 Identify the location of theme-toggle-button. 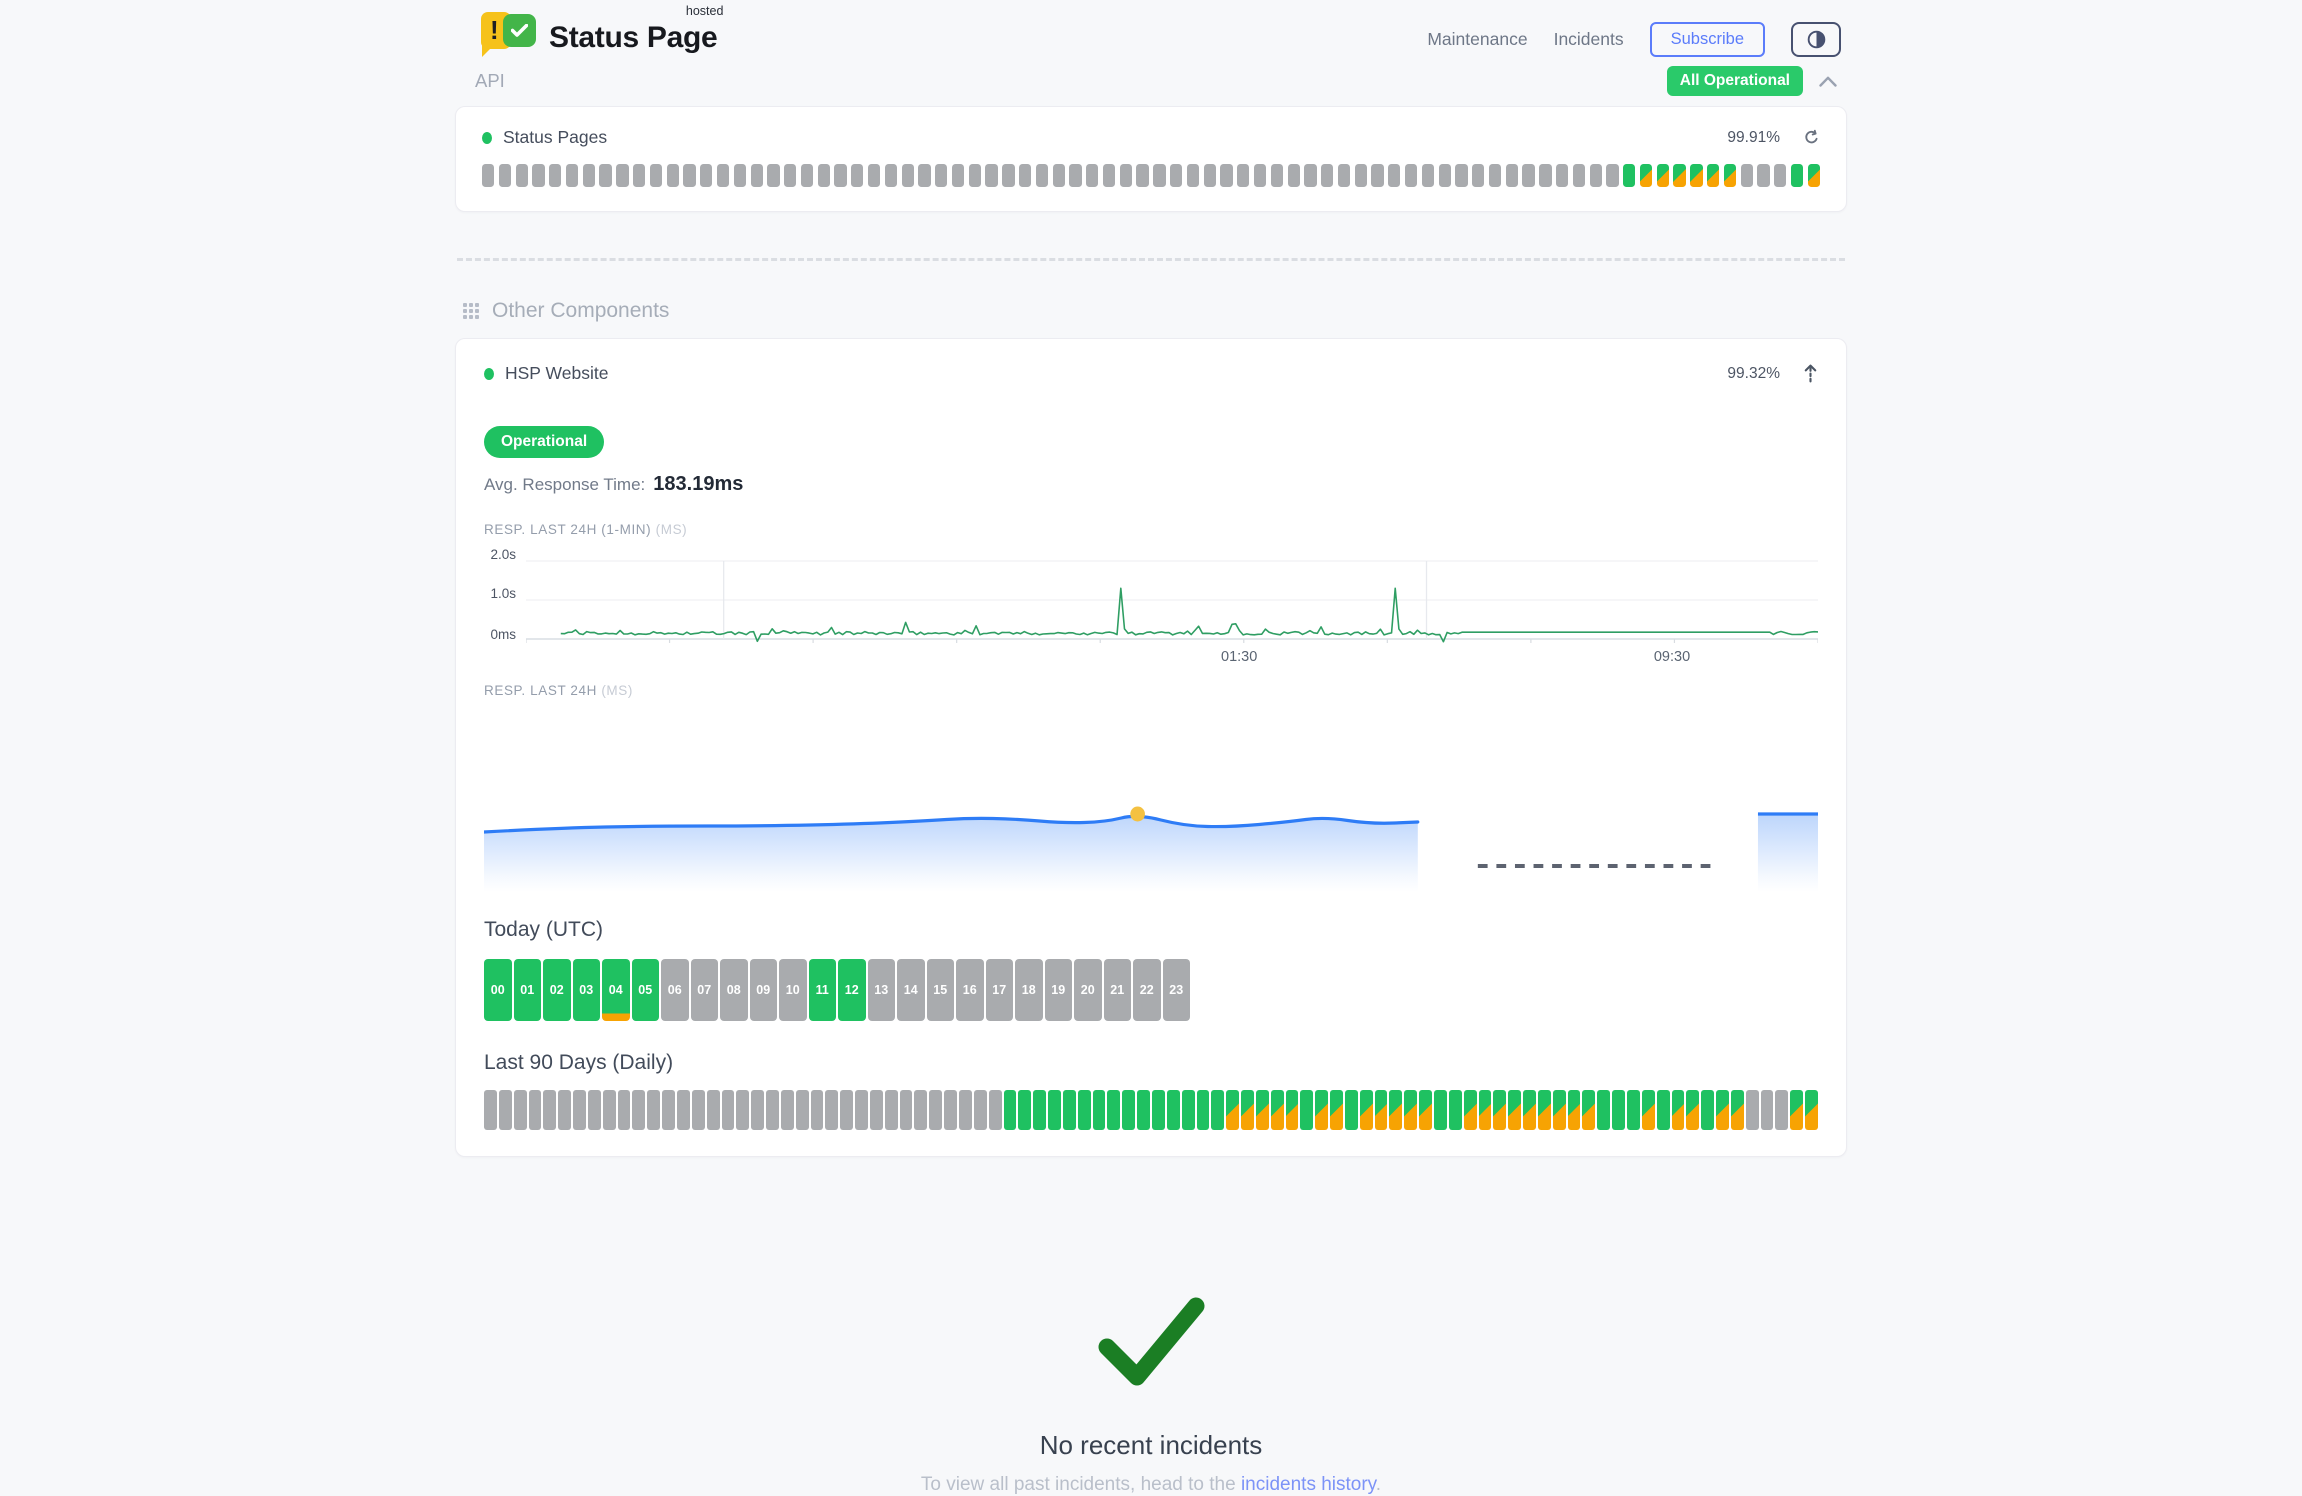
(1816, 39).